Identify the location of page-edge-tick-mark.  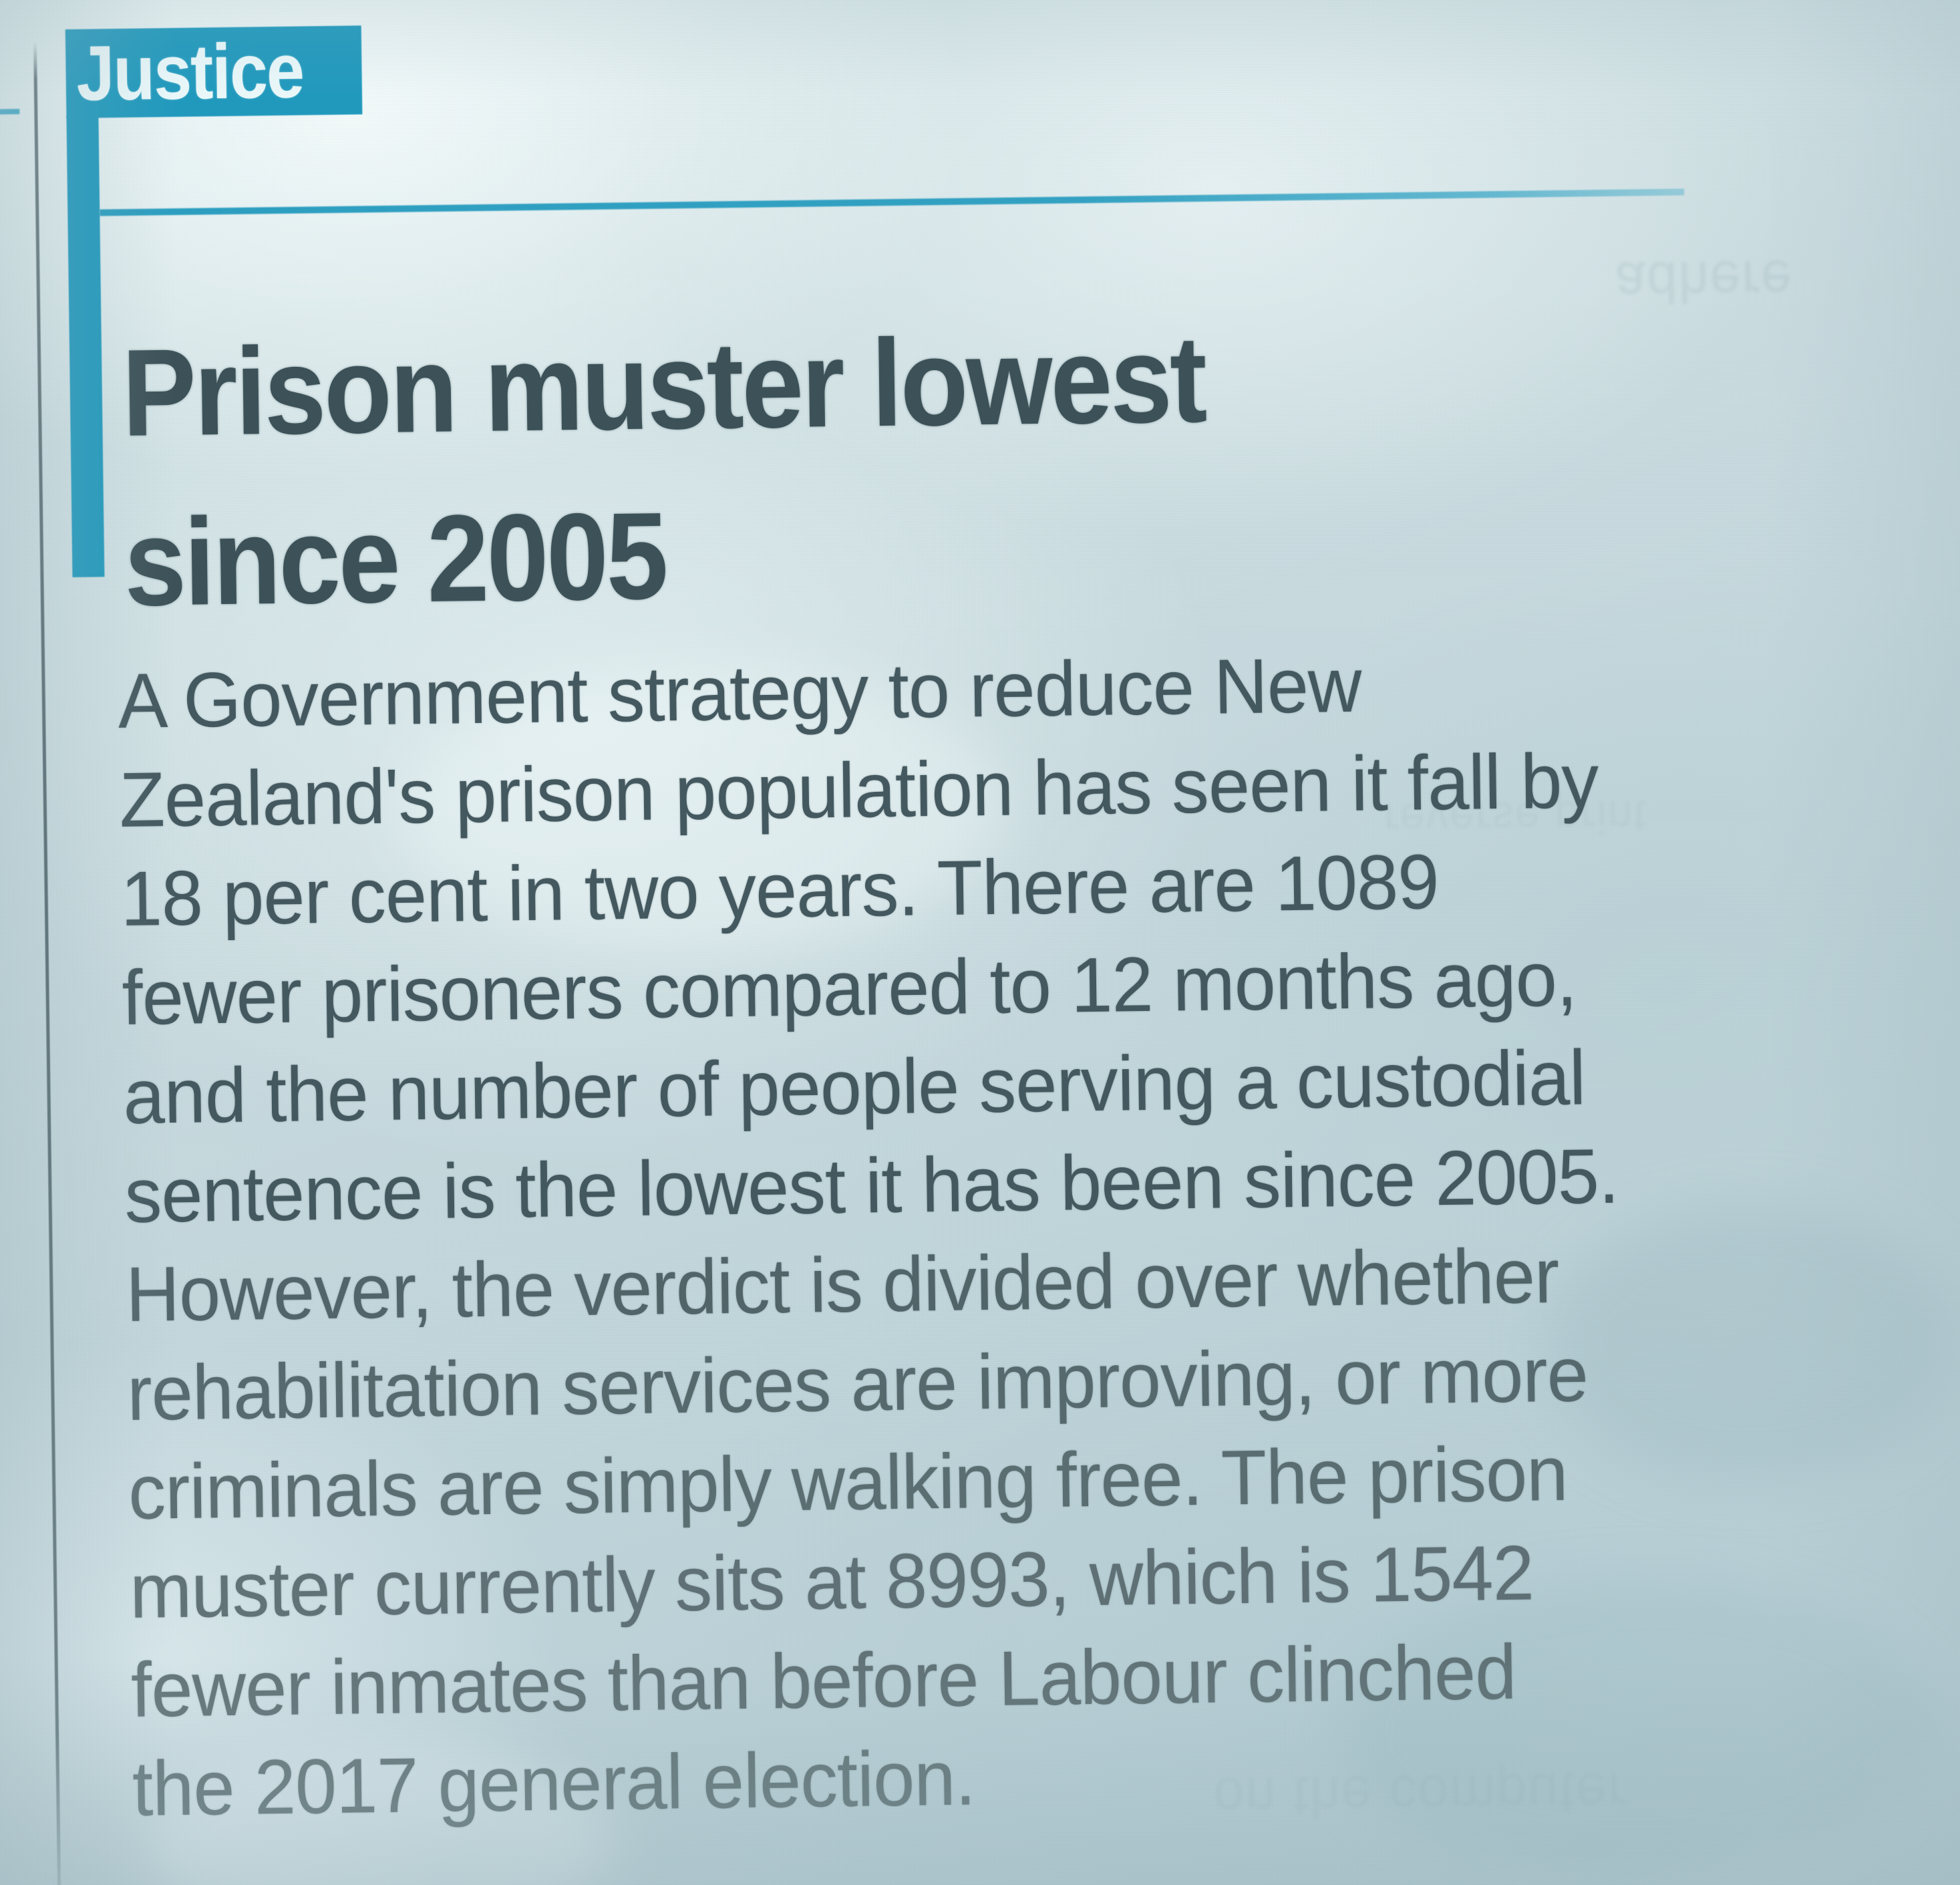
(10, 111).